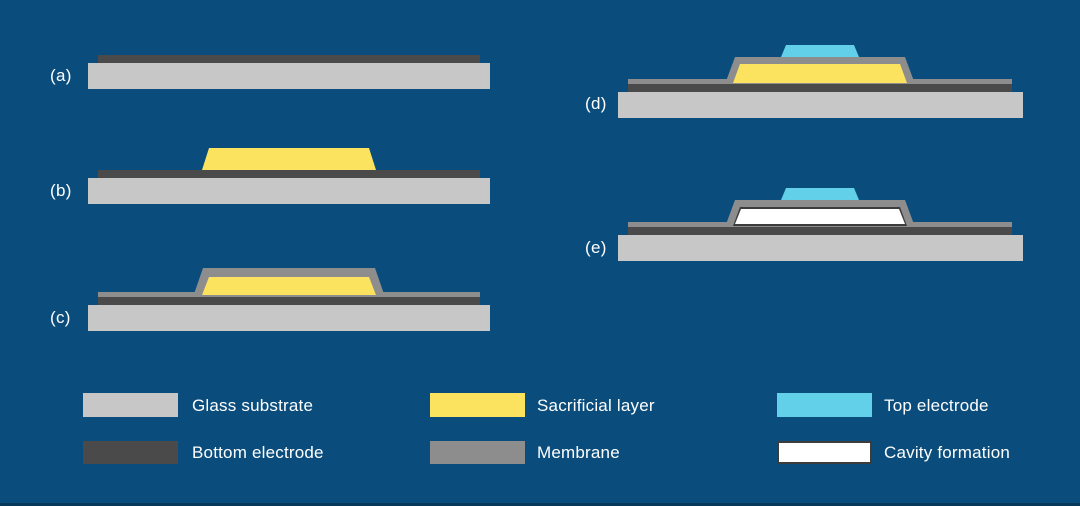 This screenshot has width=1080, height=506. I want to click on panel-b-label: (b), so click(61, 190).